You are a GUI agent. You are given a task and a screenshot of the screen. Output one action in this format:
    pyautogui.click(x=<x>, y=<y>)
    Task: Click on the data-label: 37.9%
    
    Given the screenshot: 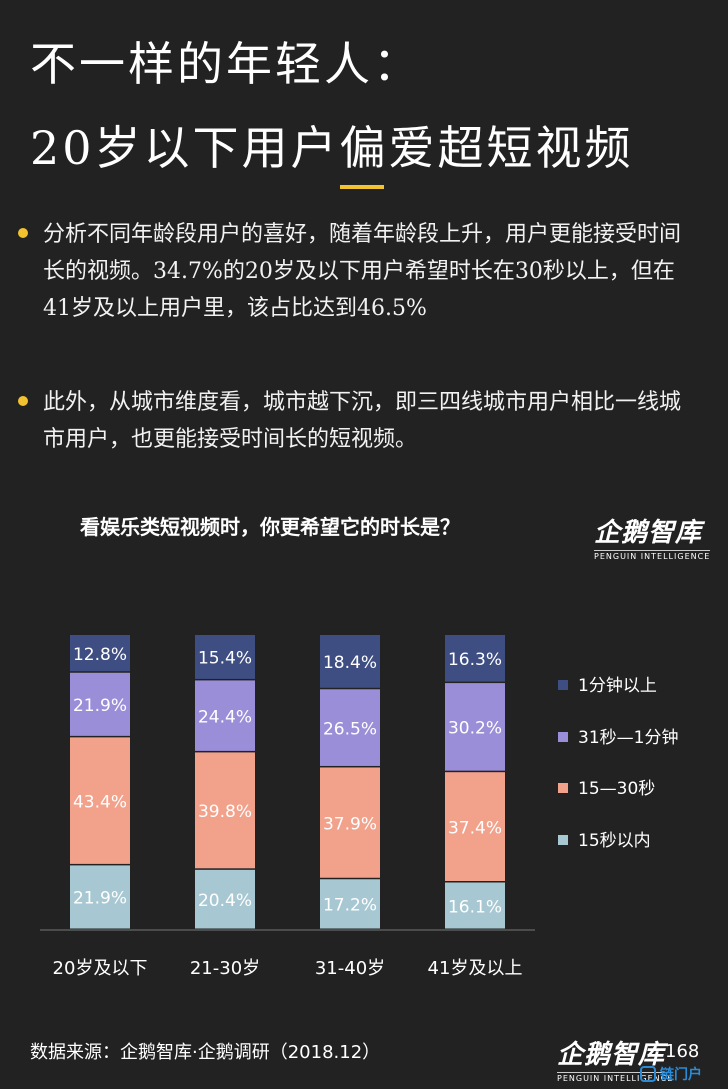 What is the action you would take?
    pyautogui.click(x=350, y=824)
    